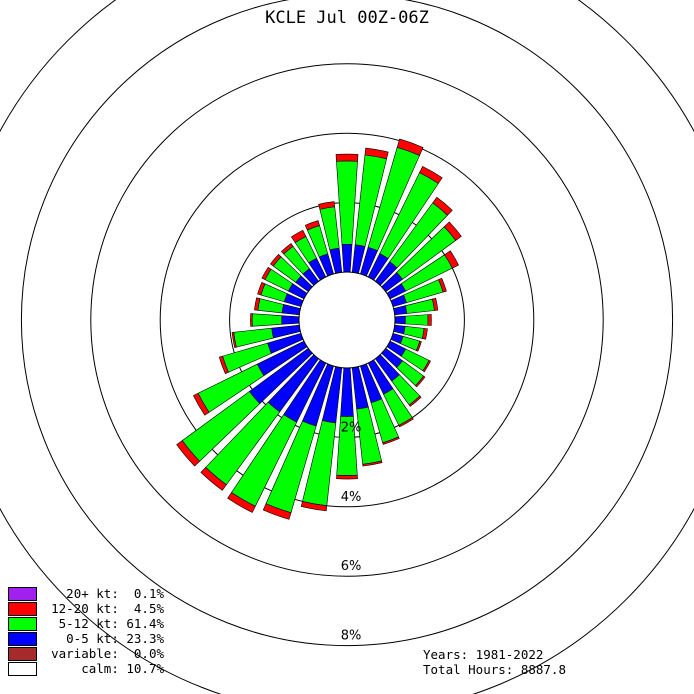  What do you see at coordinates (351, 427) in the screenshot?
I see `radial-tick-label: 2%` at bounding box center [351, 427].